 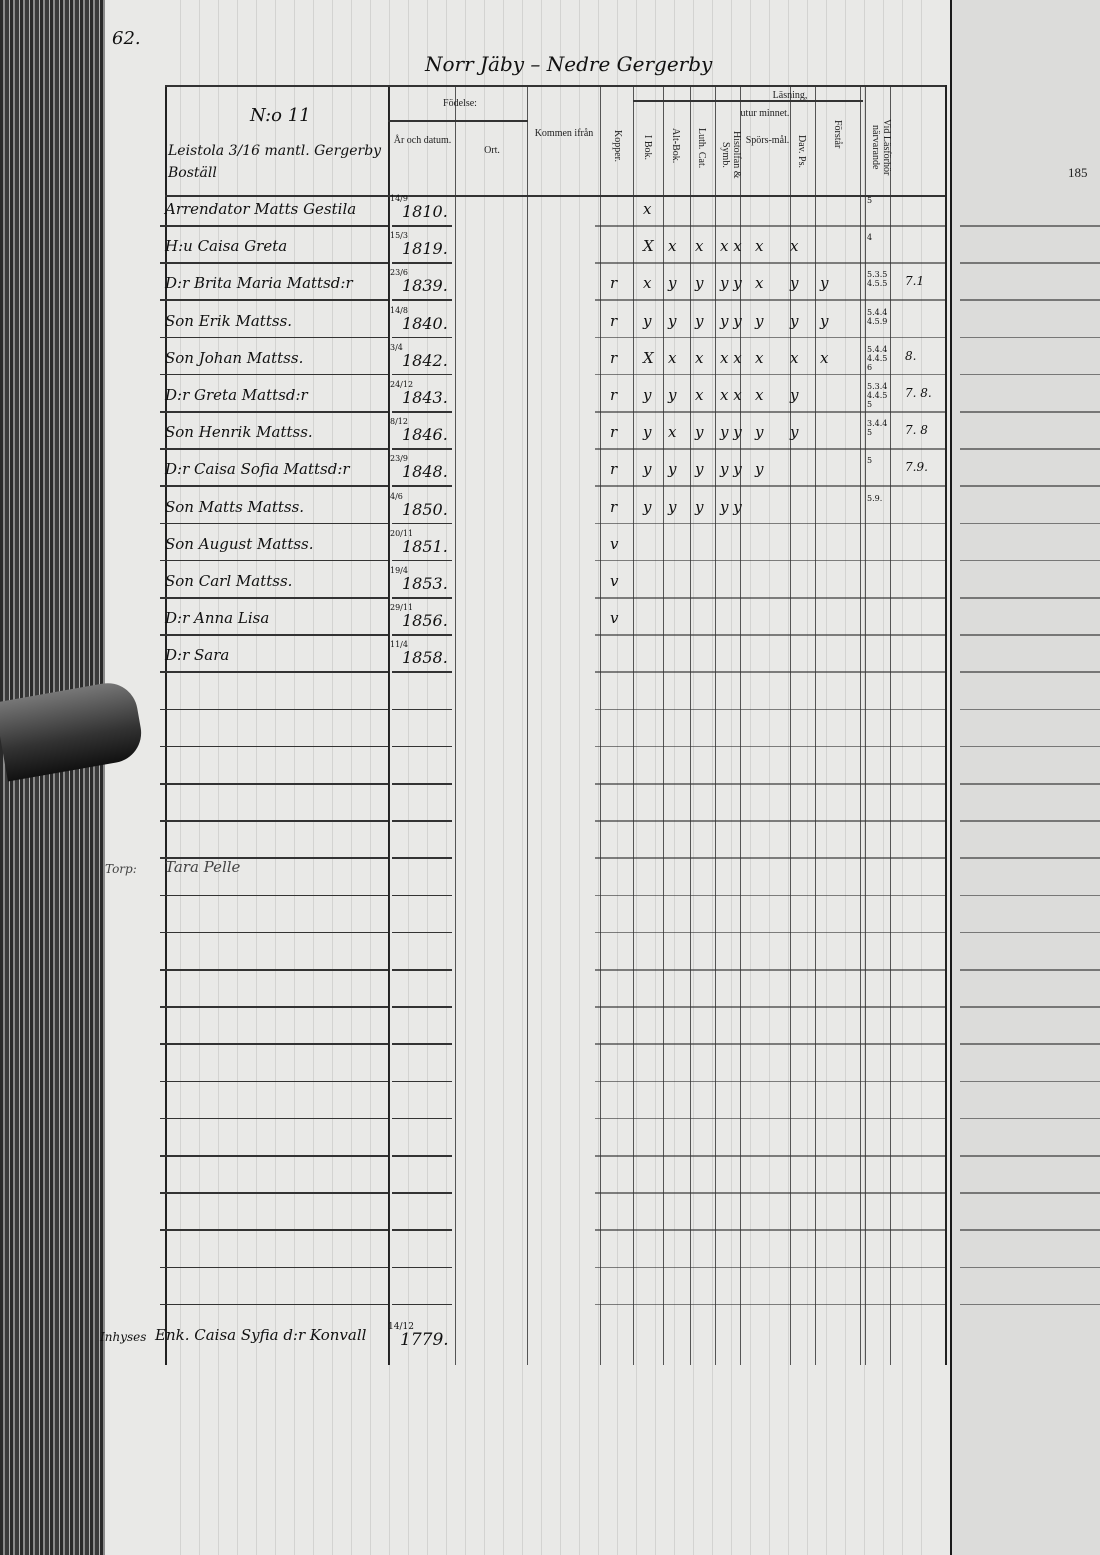 I want to click on lasforhor-grades: 5.9., so click(x=875, y=498).